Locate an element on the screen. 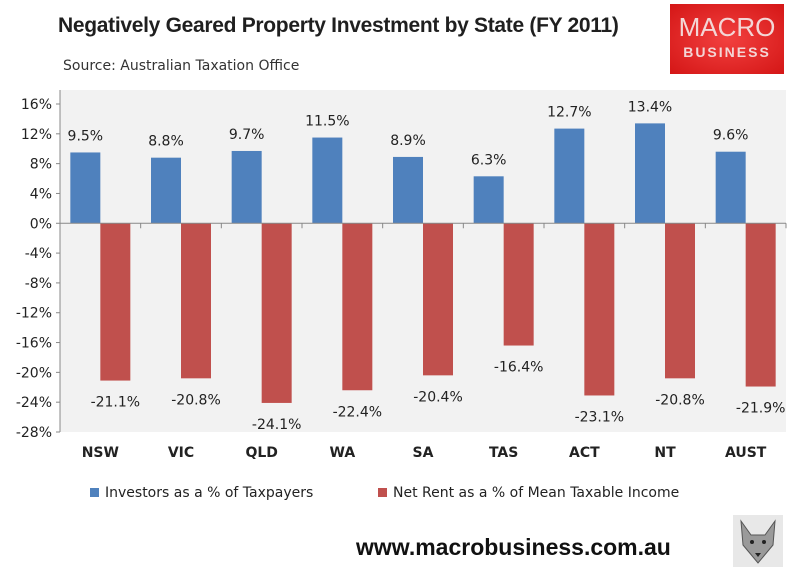  y-tick-label: -8% is located at coordinates (38, 284).